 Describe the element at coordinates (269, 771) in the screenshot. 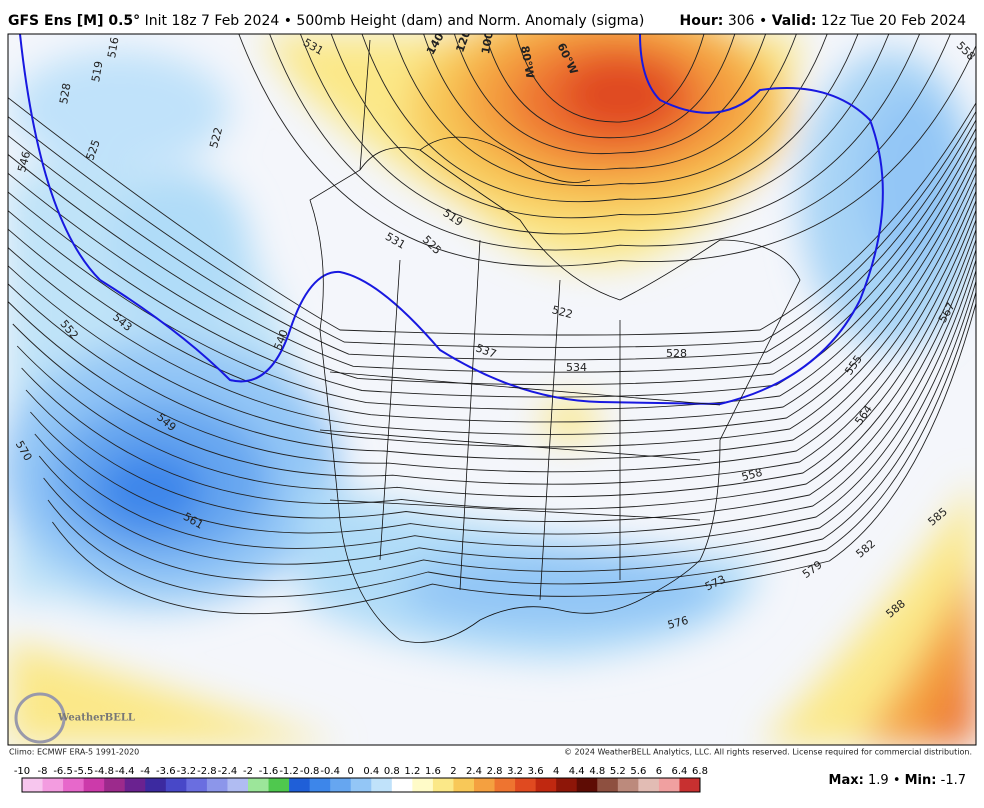

I see `colorbar-label: -1.6` at that location.